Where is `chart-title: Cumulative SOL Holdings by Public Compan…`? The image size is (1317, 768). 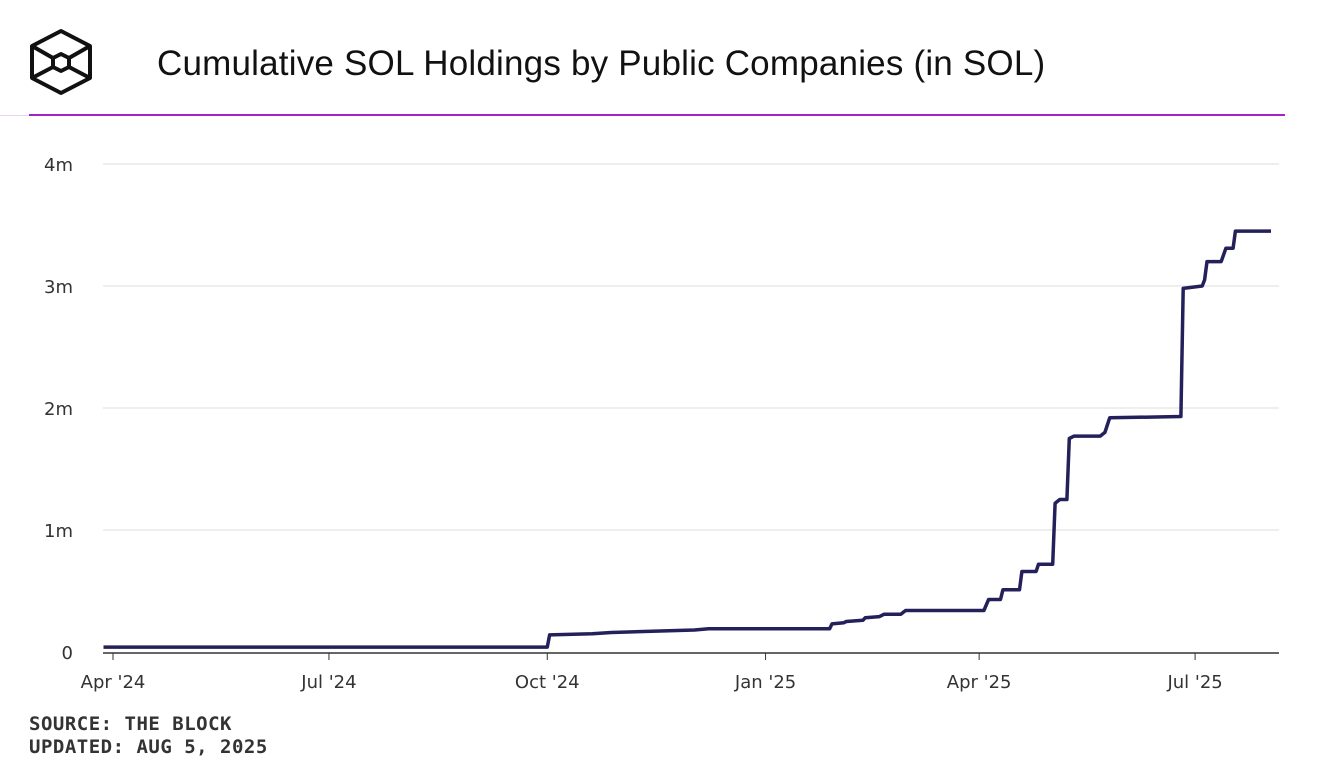 chart-title: Cumulative SOL Holdings by Public Compan… is located at coordinates (601, 63).